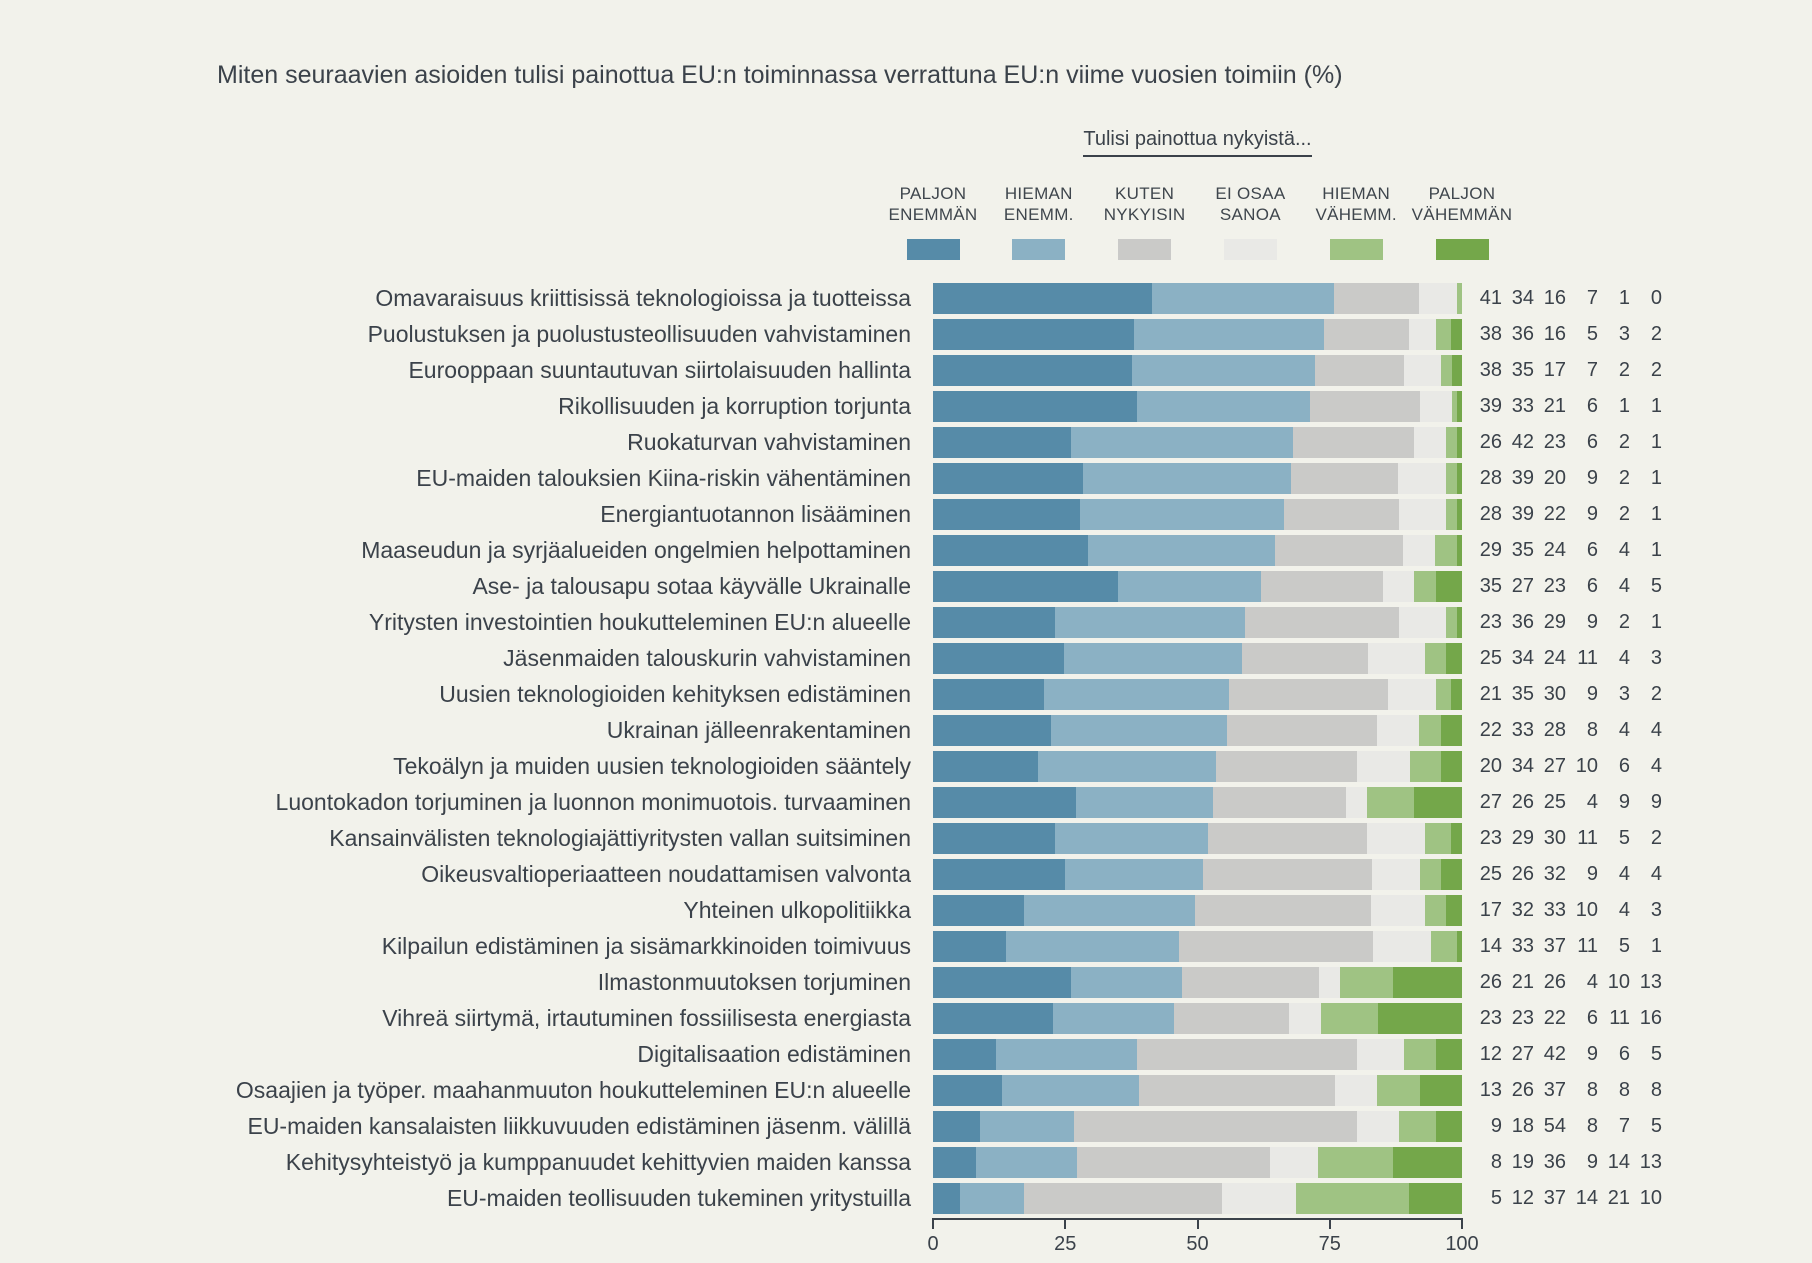 The width and height of the screenshot is (1812, 1263). Describe the element at coordinates (1624, 838) in the screenshot. I see `value-label-hieman-vahemman: 5` at that location.